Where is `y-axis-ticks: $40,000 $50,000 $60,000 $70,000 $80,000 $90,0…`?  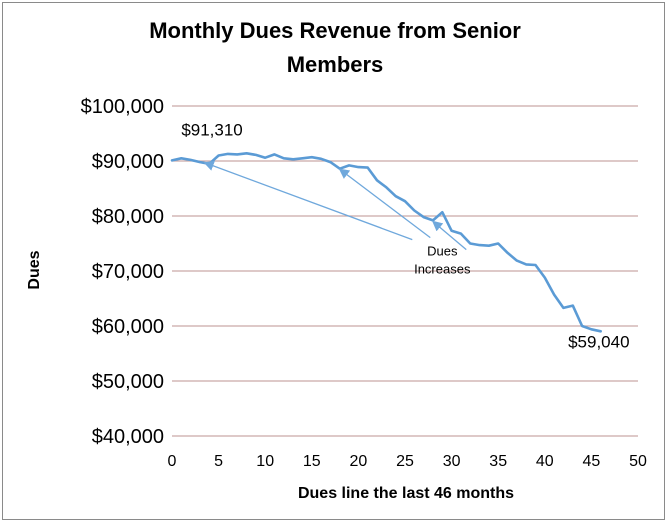 y-axis-ticks: $40,000 $50,000 $60,000 $70,000 $80,000 $90,0… is located at coordinates (122, 272).